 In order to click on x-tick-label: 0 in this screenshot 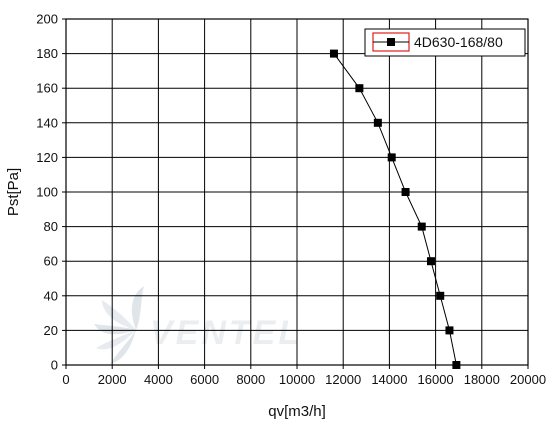, I will do `click(65, 379)`.